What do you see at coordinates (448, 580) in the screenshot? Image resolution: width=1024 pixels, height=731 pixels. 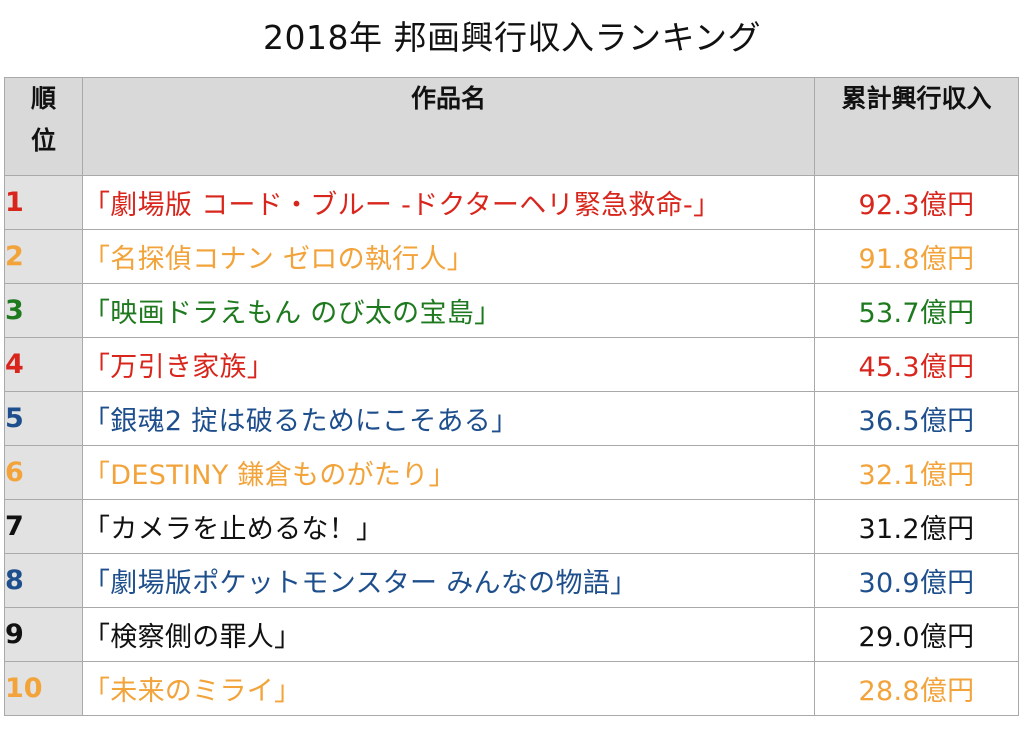 I see `title-cell: 「劇場版ポケットモンスター みんなの物語」` at bounding box center [448, 580].